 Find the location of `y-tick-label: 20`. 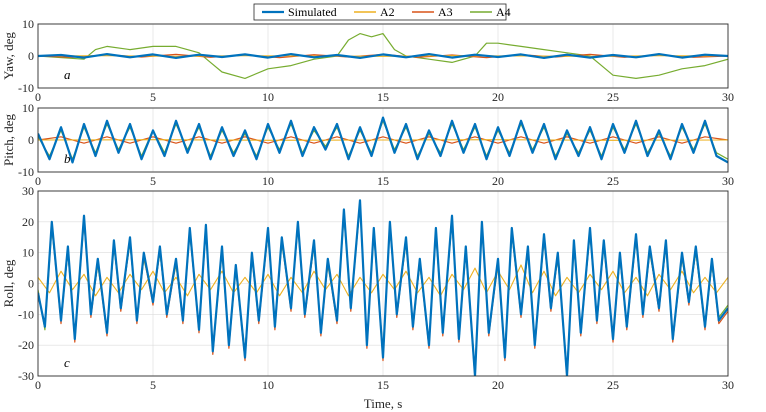

y-tick-label: 20 is located at coordinates (28, 222).